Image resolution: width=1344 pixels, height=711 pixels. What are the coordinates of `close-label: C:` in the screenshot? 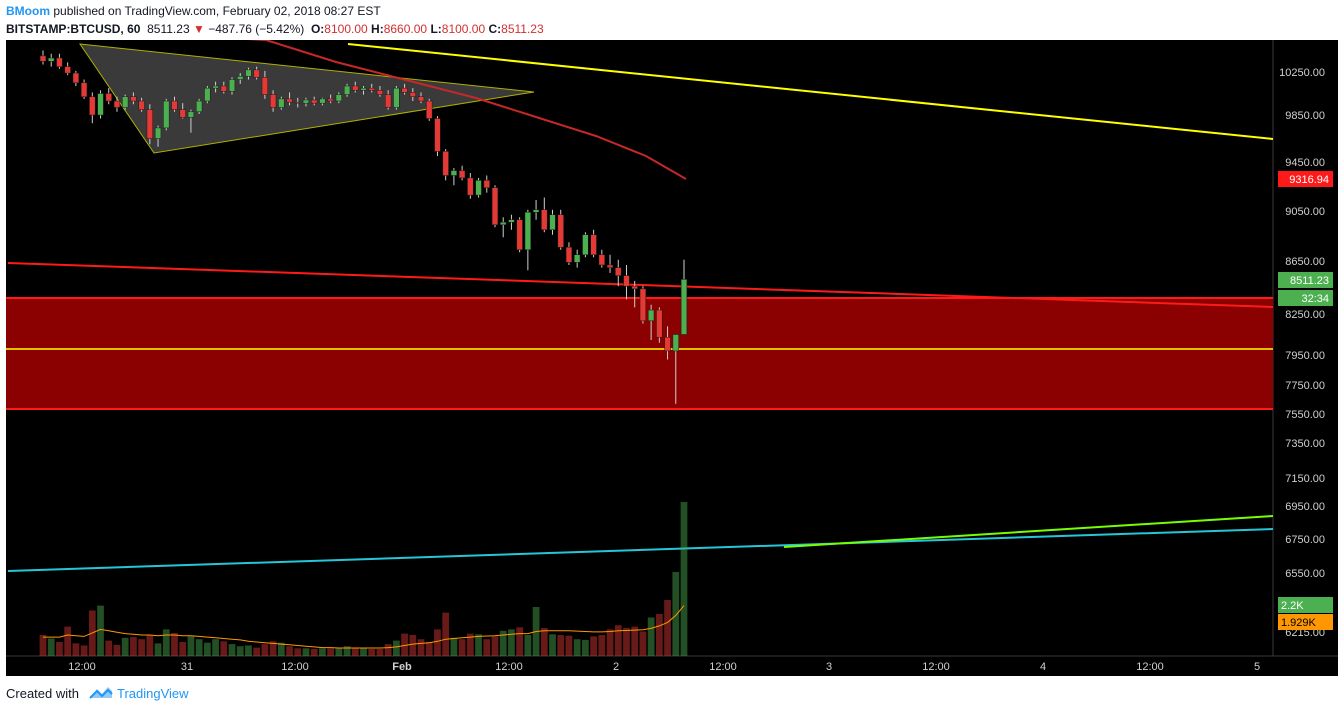 It's located at (495, 29).